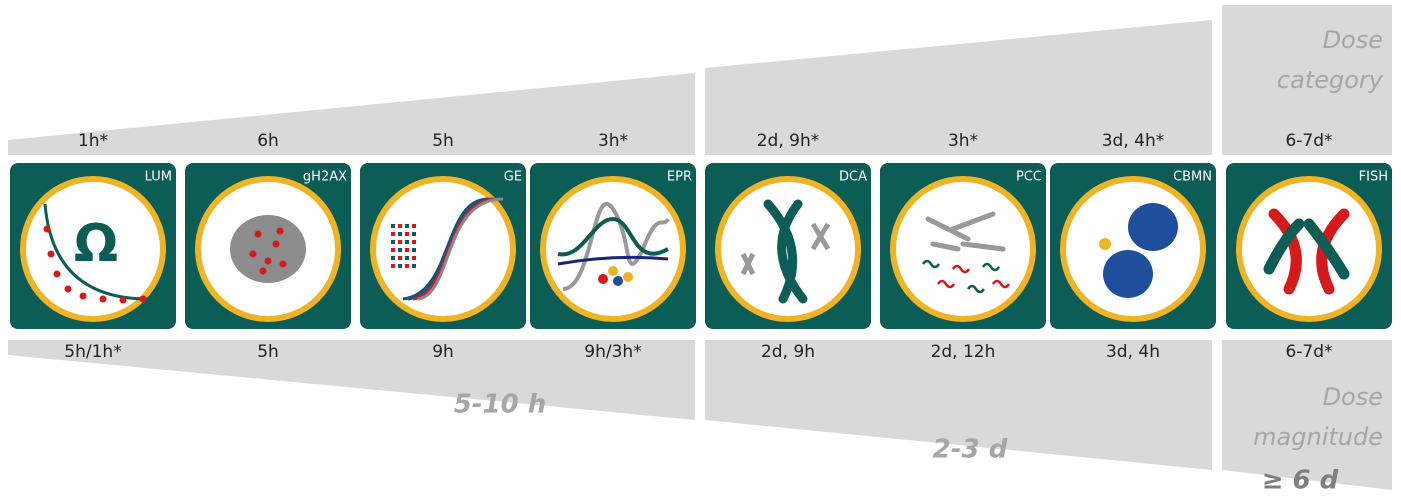  Describe the element at coordinates (1373, 177) in the screenshot. I see `tile-name: FISH` at that location.